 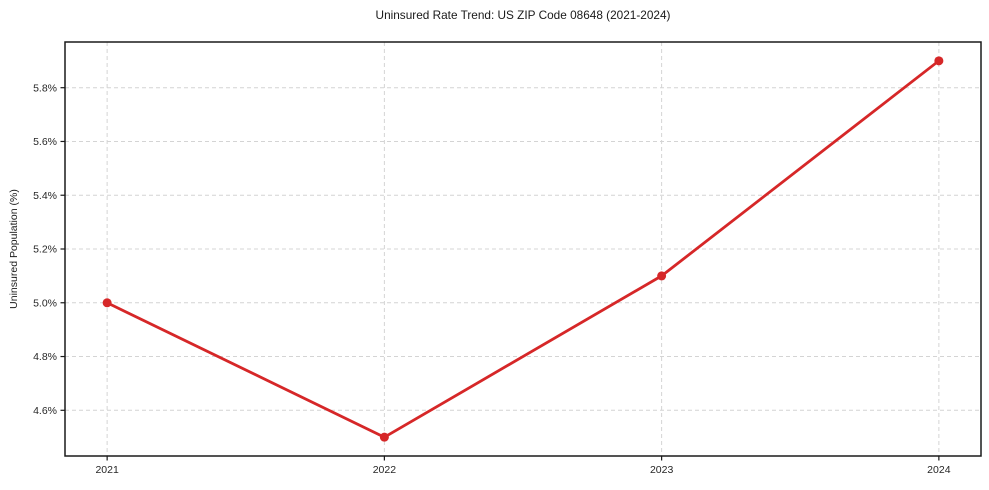 What do you see at coordinates (45, 250) in the screenshot?
I see `y-tick-label: 5.2%` at bounding box center [45, 250].